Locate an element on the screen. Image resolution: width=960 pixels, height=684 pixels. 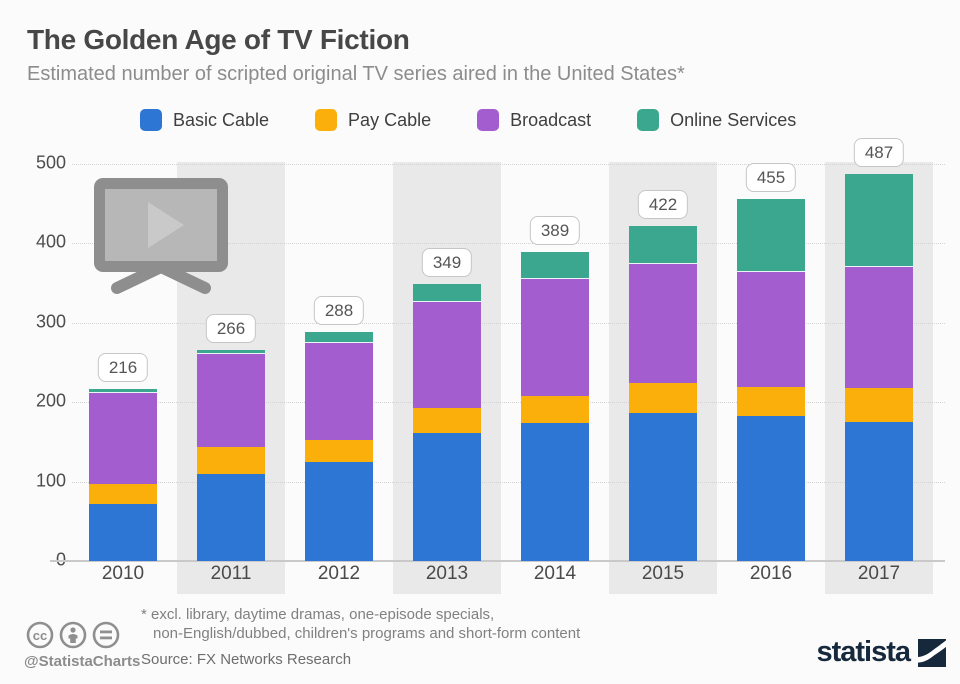
bar-segment-pay-cable-2014 is located at coordinates (555, 409).